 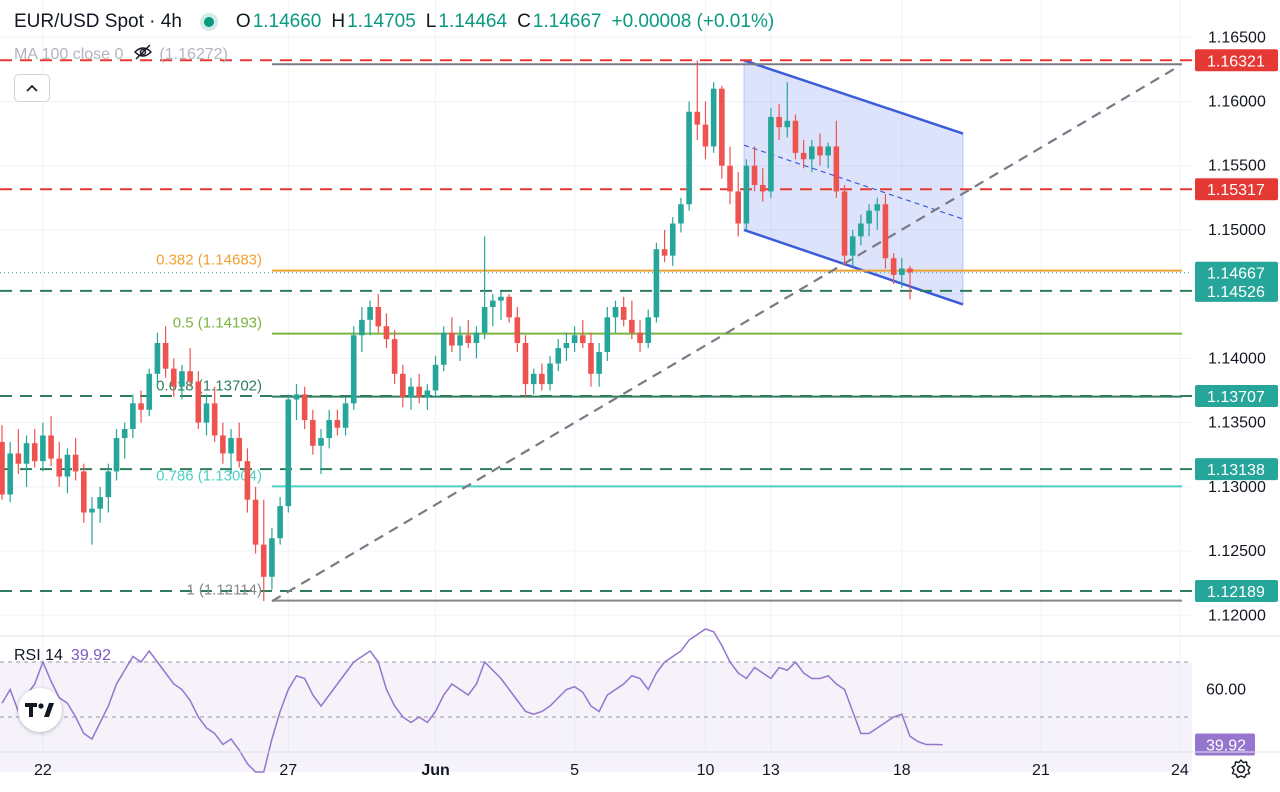 What do you see at coordinates (1241, 769) in the screenshot?
I see `settings-gear-icon` at bounding box center [1241, 769].